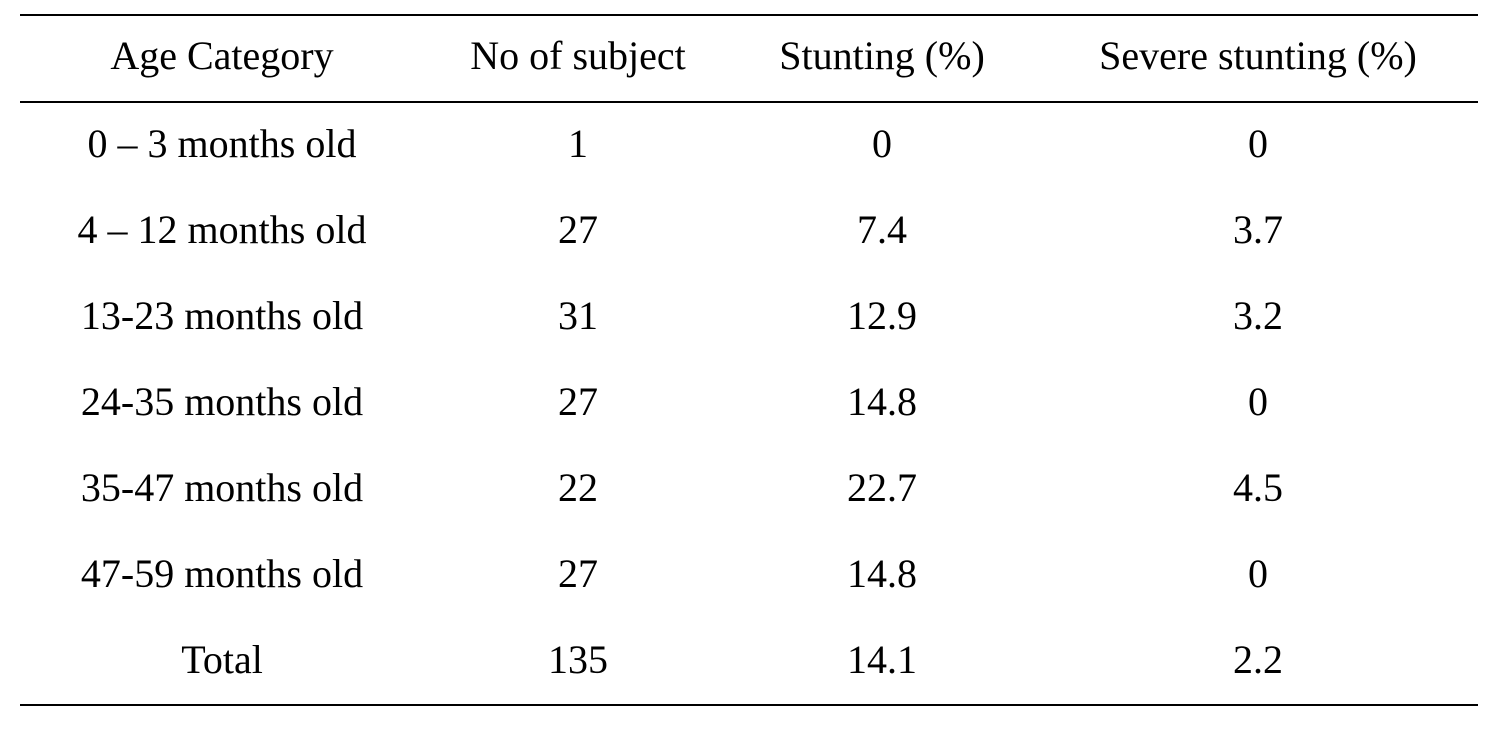 The width and height of the screenshot is (1506, 730). I want to click on row-label: 35-47 months old, so click(222, 487).